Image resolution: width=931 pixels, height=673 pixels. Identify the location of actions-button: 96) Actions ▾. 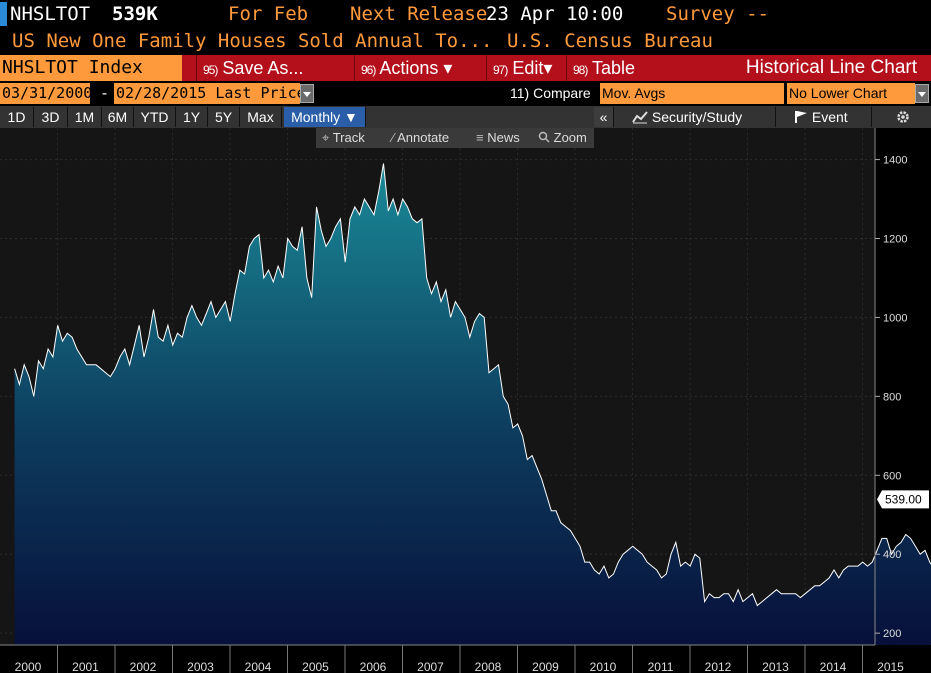
(416, 68).